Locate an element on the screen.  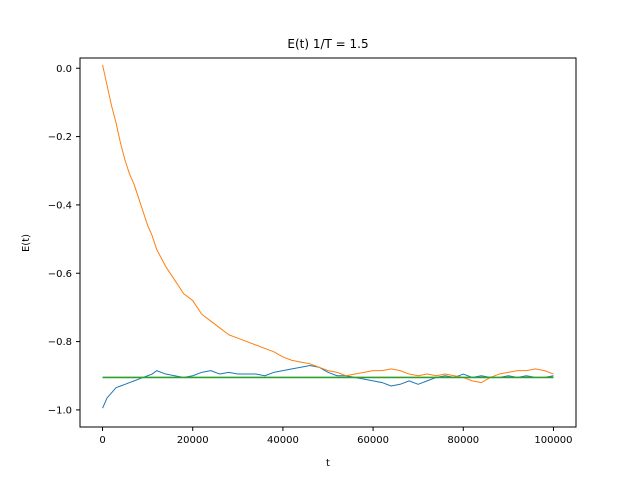
y-tick-label: −0.4 is located at coordinates (60, 205).